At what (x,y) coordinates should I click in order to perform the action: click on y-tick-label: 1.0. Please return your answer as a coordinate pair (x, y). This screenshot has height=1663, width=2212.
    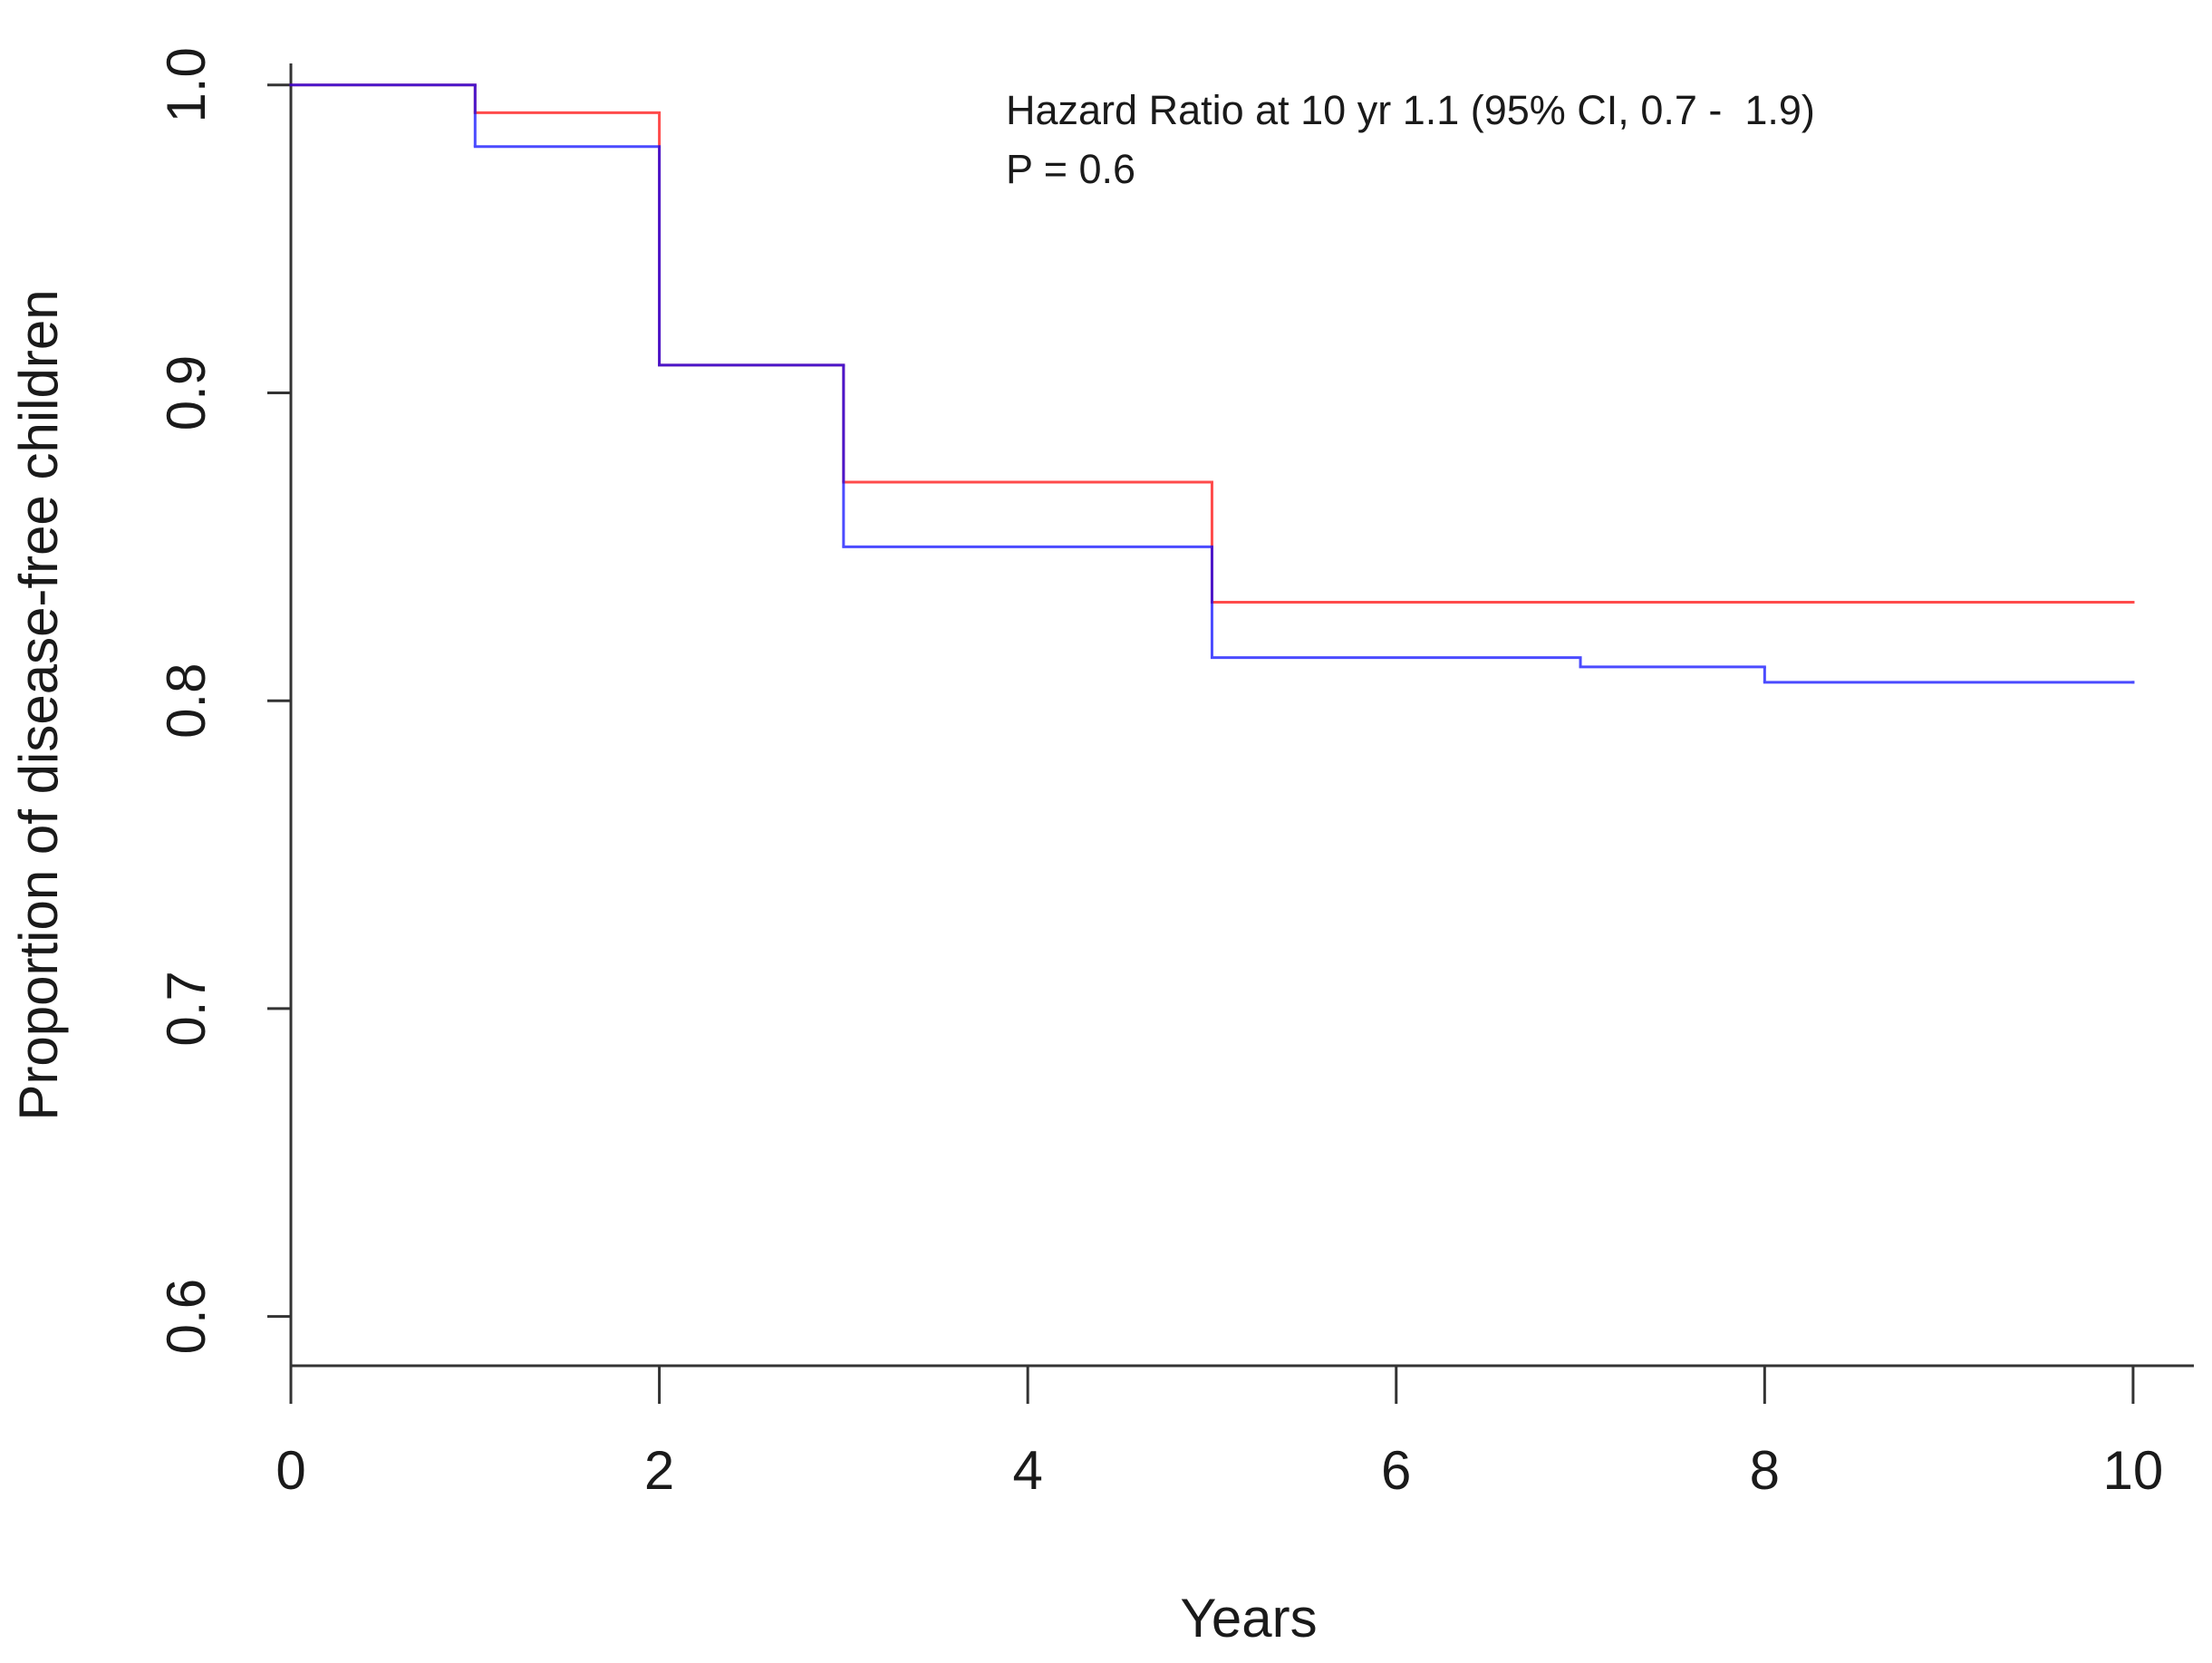
    Looking at the image, I should click on (186, 84).